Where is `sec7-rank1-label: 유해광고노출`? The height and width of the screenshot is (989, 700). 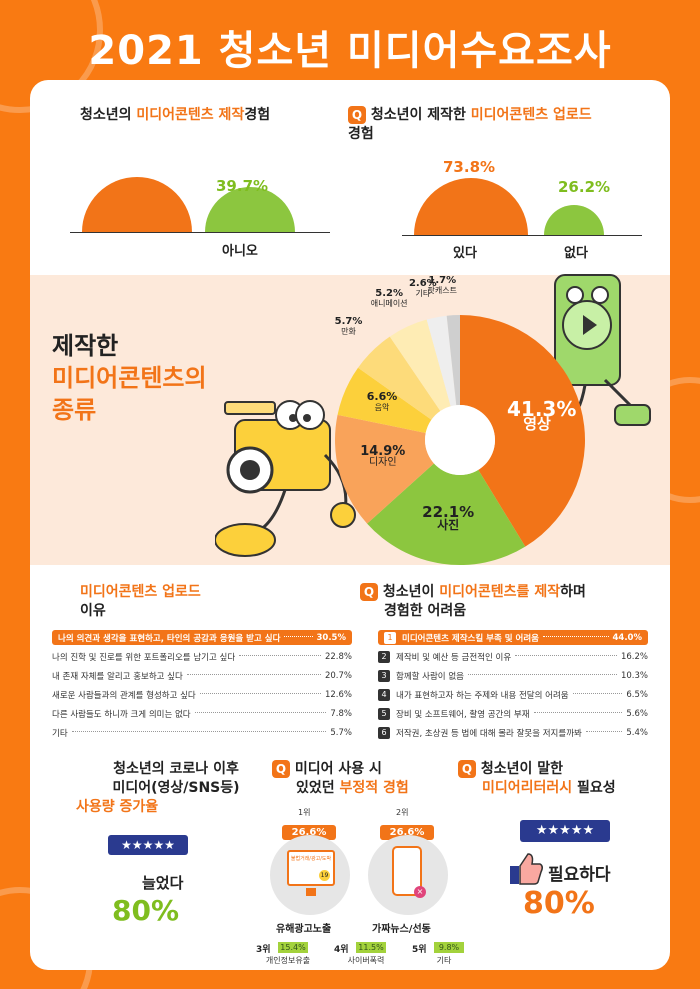
sec7-rank1-label: 유해광고노출 is located at coordinates (304, 929).